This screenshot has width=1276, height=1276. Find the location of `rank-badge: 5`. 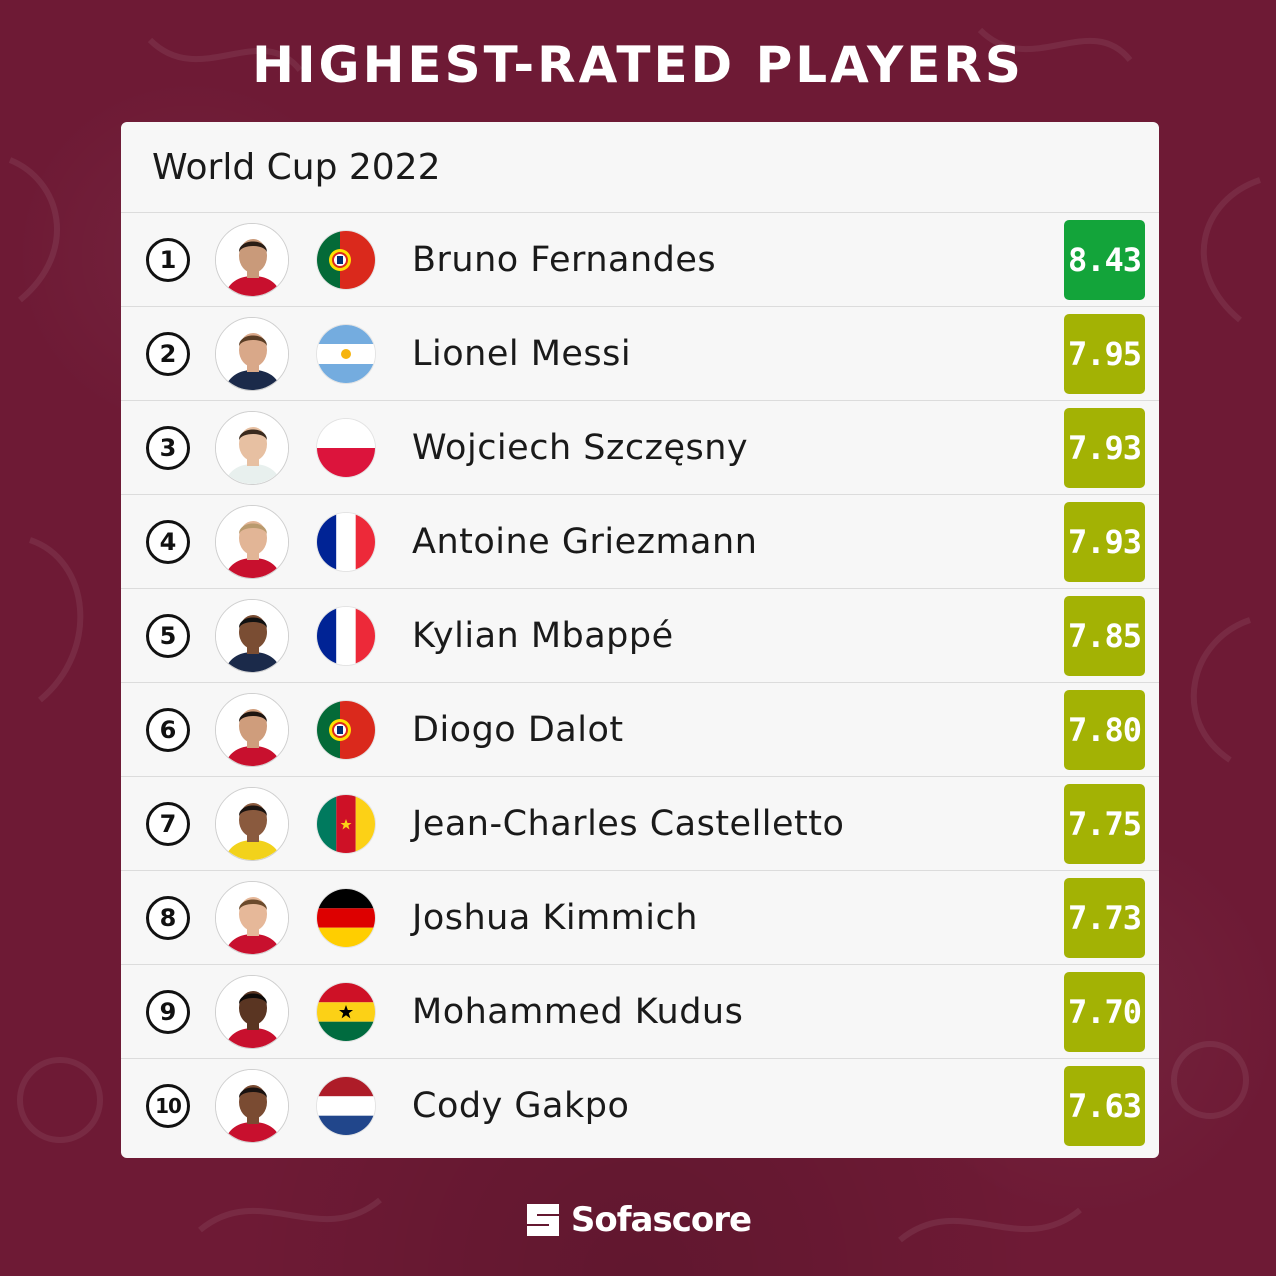

rank-badge: 5 is located at coordinates (168, 635).